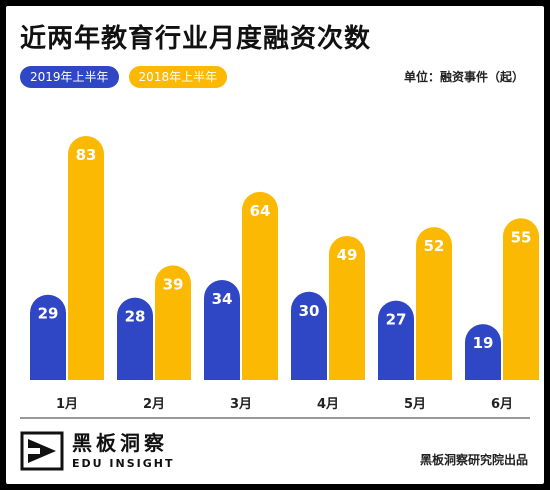 The image size is (550, 490). Describe the element at coordinates (48, 314) in the screenshot. I see `value-label-2019-1: 29` at that location.